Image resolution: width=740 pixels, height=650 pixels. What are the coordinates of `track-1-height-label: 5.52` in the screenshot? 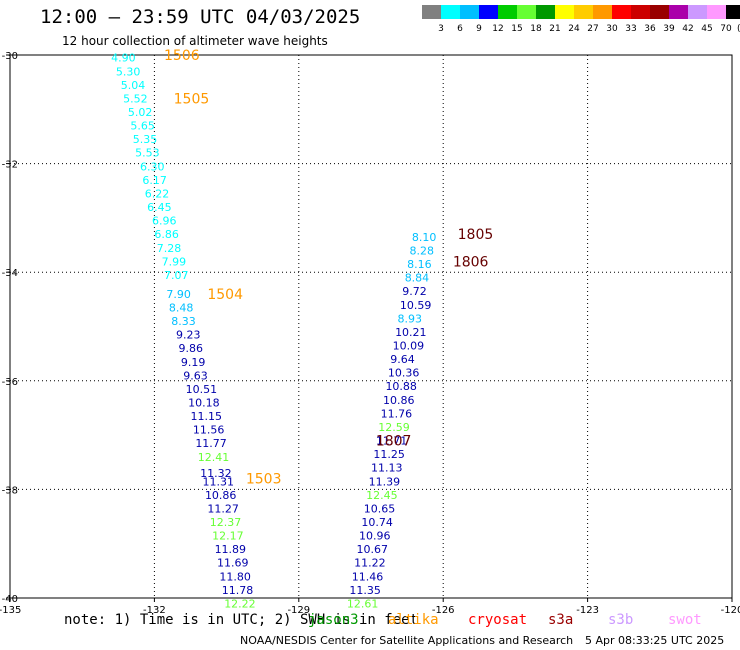 It's located at (135, 98).